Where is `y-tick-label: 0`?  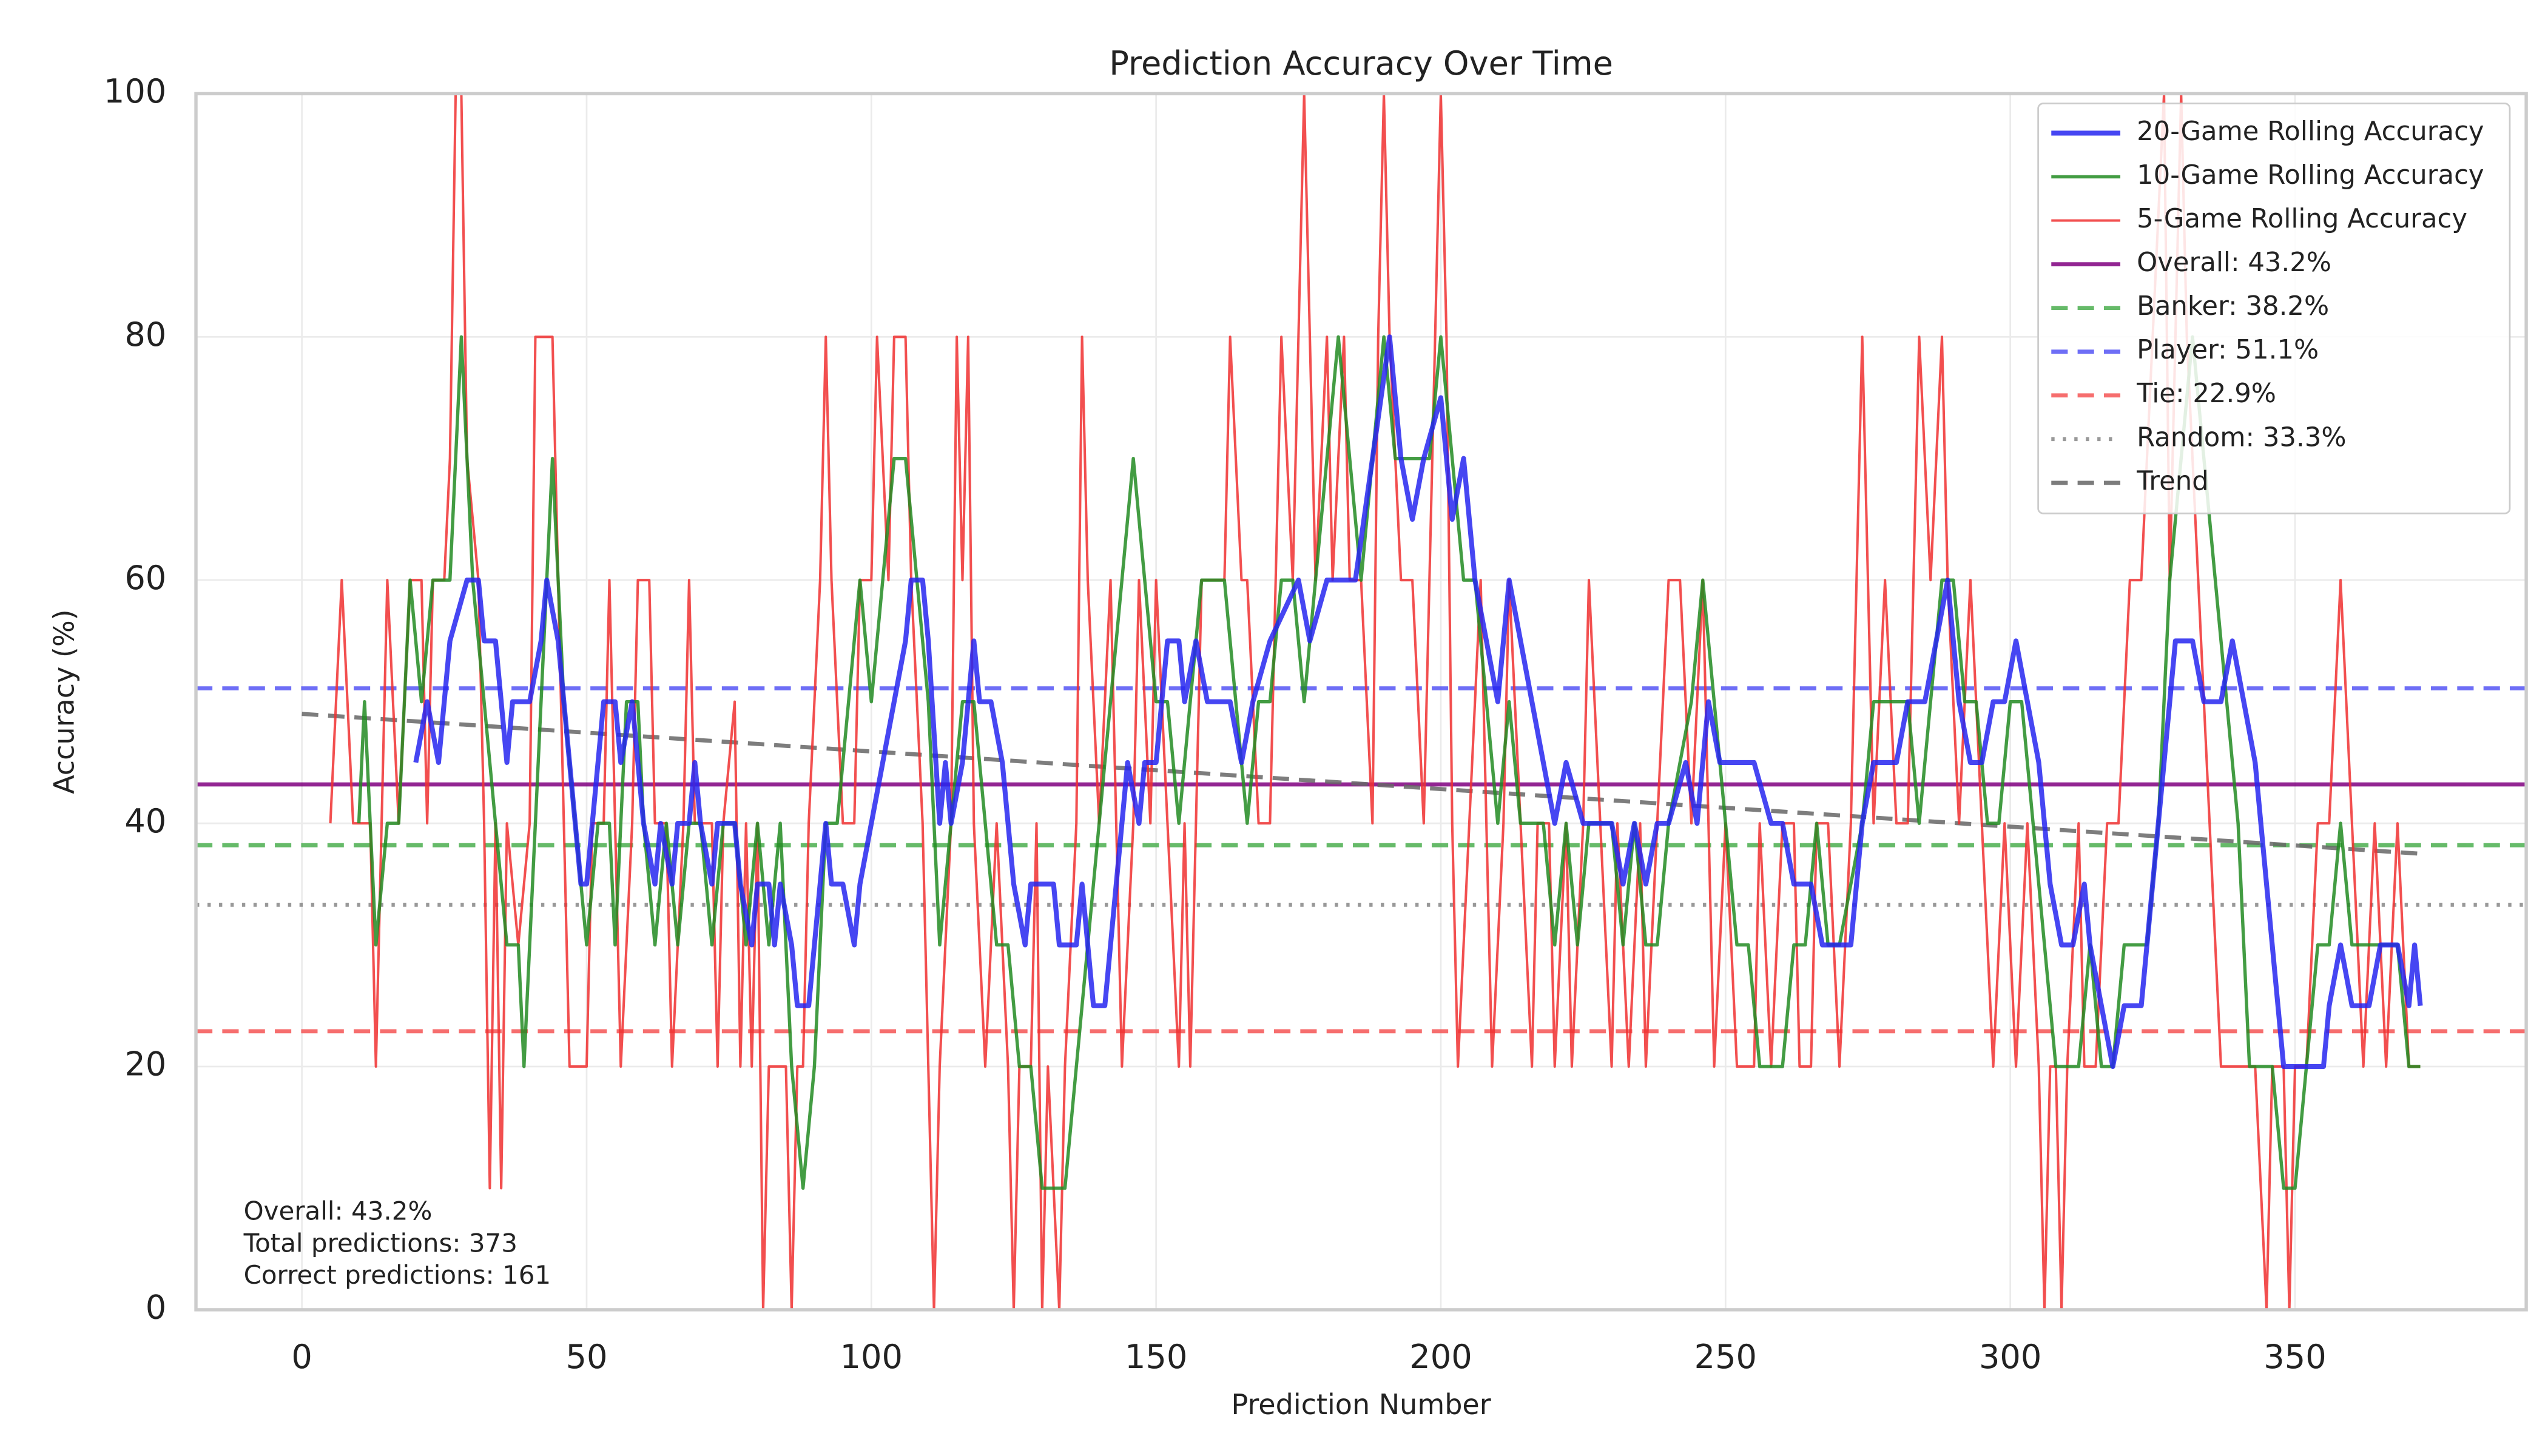 y-tick-label: 0 is located at coordinates (156, 1308).